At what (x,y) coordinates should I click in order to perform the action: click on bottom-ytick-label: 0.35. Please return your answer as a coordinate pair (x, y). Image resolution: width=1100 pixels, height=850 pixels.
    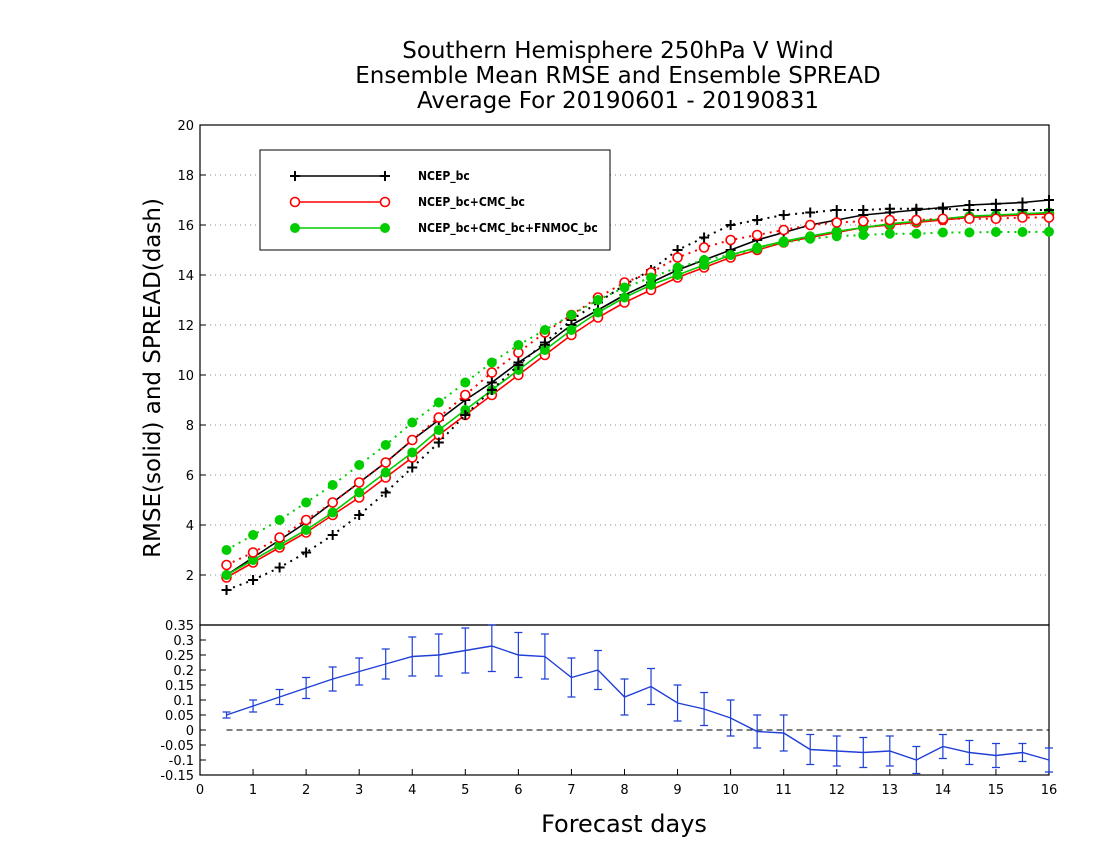
    Looking at the image, I should click on (179, 626).